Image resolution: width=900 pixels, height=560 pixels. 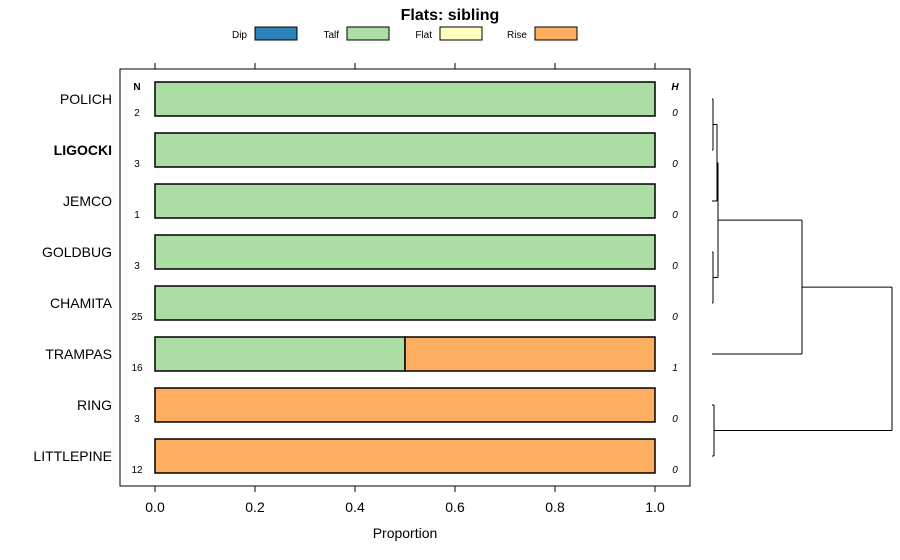 What do you see at coordinates (137, 317) in the screenshot?
I see `n-value-chamita: 25` at bounding box center [137, 317].